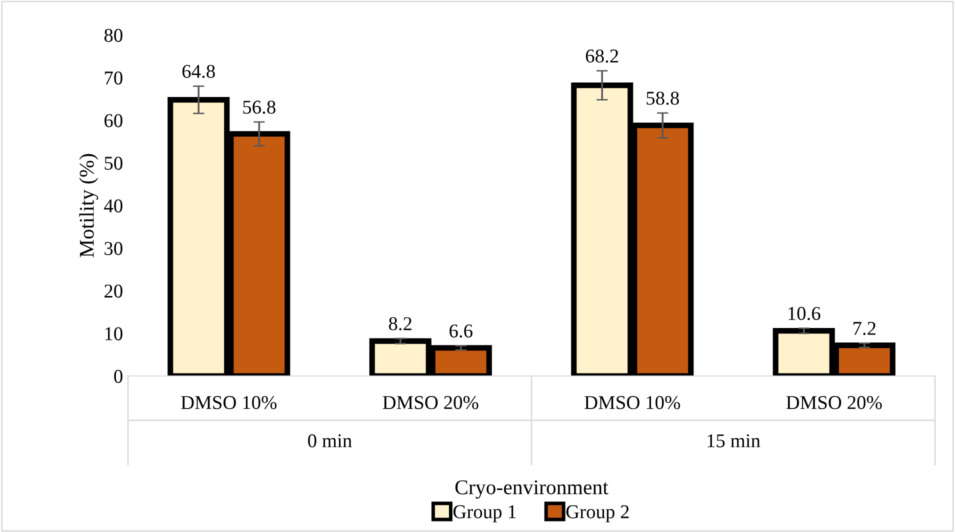 This screenshot has width=955, height=532. I want to click on y-axis-title: Motility (%), so click(88, 206).